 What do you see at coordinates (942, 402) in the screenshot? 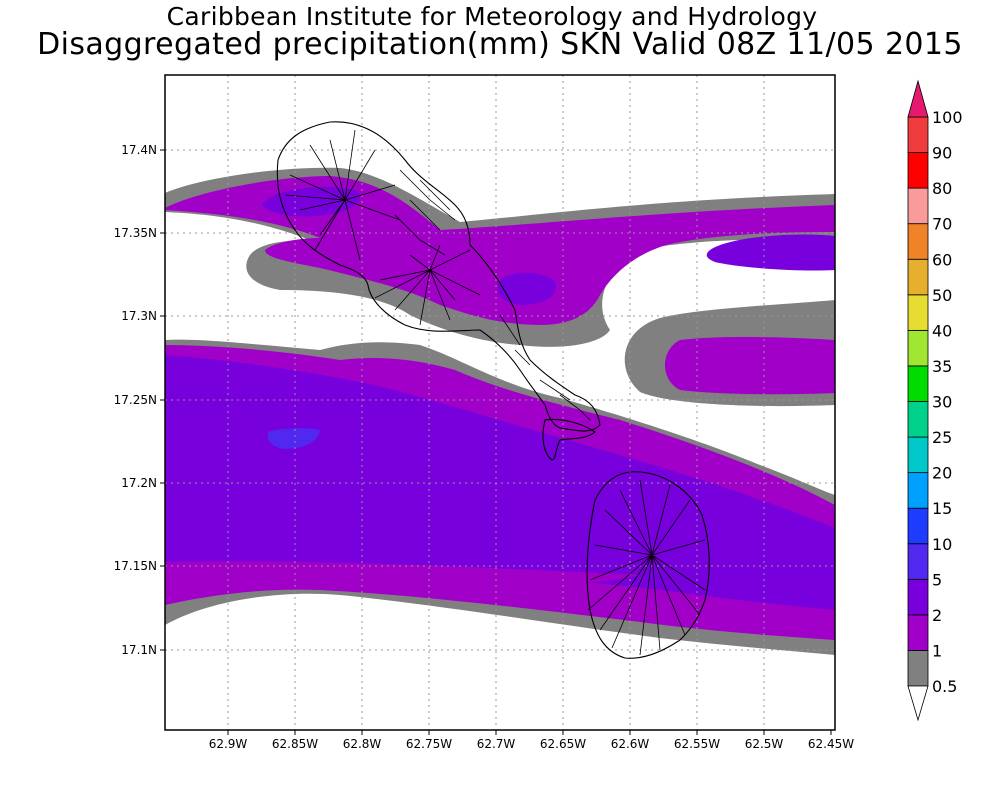
I see `colorbar-label: 30` at bounding box center [942, 402].